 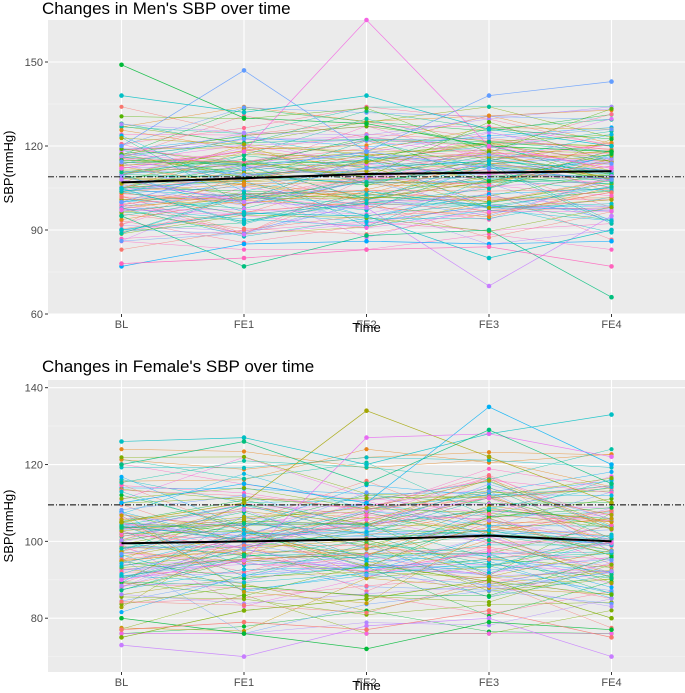 What do you see at coordinates (366, 685) in the screenshot?
I see `x-axis-title: Time` at bounding box center [366, 685].